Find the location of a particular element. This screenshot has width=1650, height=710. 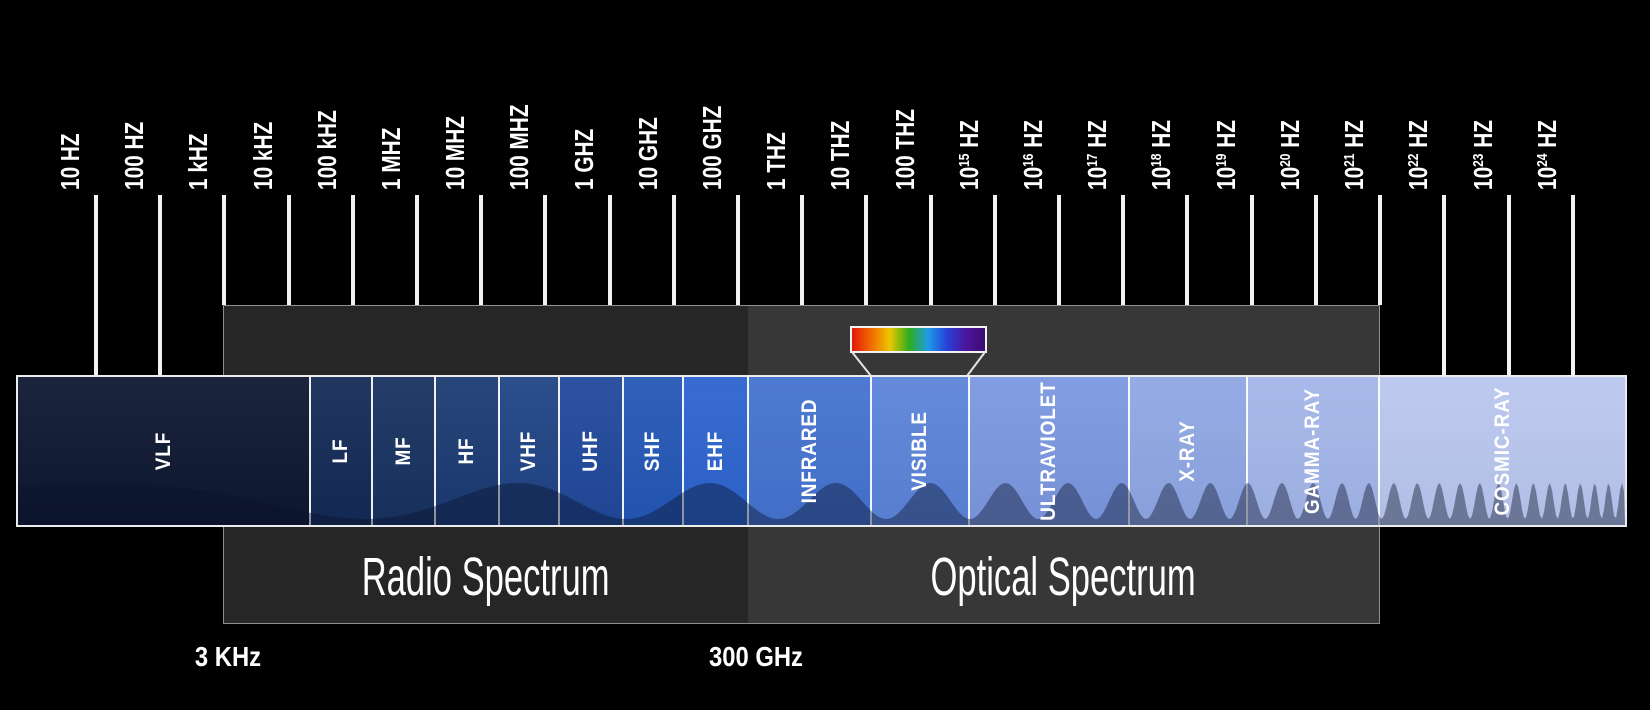

band-segment: INFRARED is located at coordinates (808, 451).